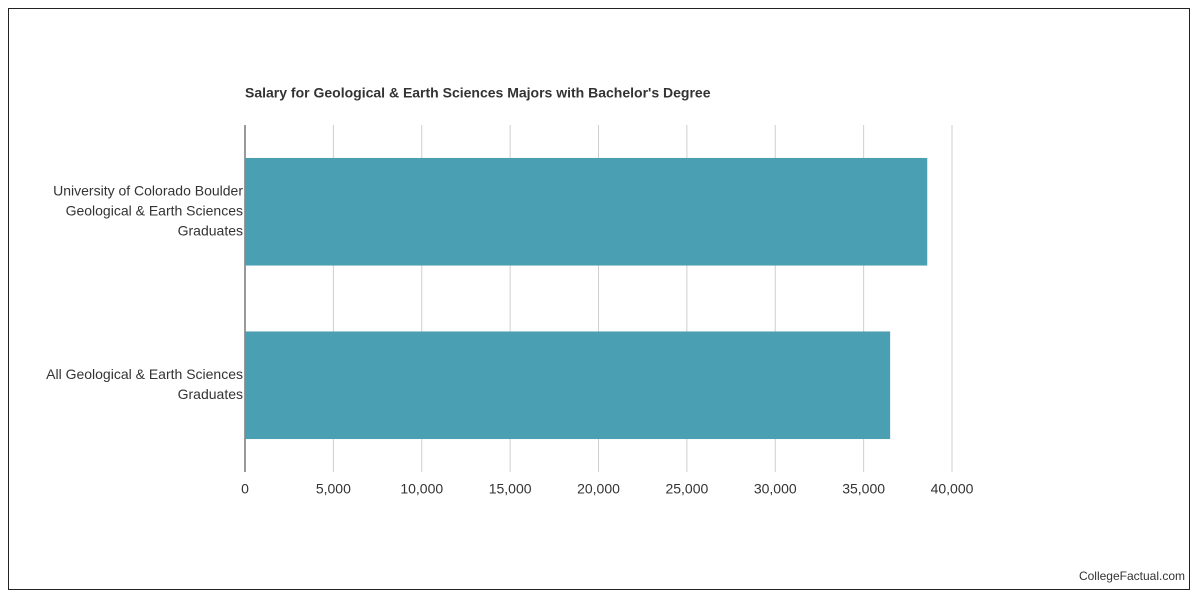  Describe the element at coordinates (598, 489) in the screenshot. I see `x-tick-label: 20,000` at that location.